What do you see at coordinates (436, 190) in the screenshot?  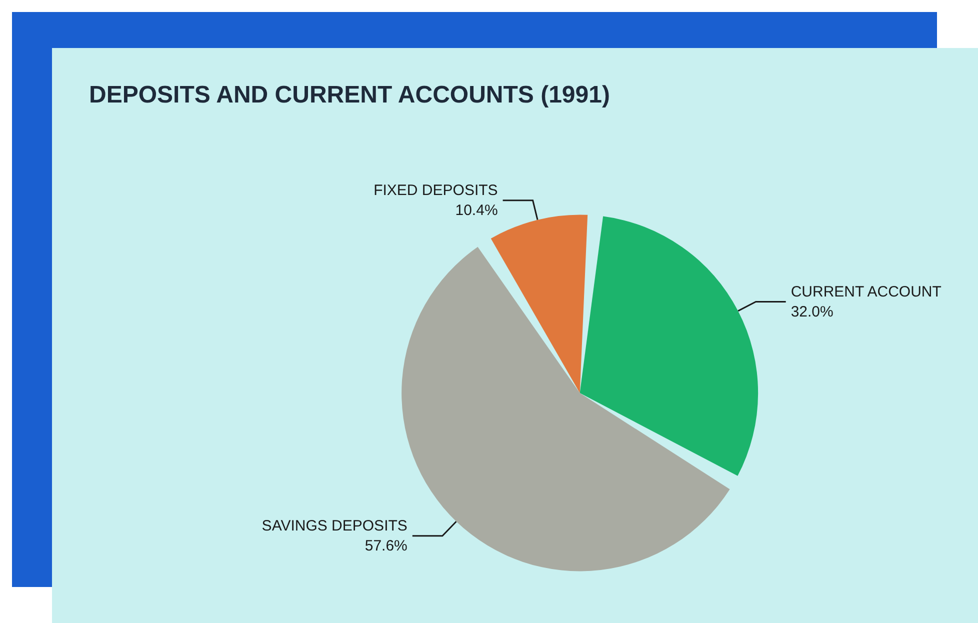 I see `slice-label: FIXED DEPOSITS` at bounding box center [436, 190].